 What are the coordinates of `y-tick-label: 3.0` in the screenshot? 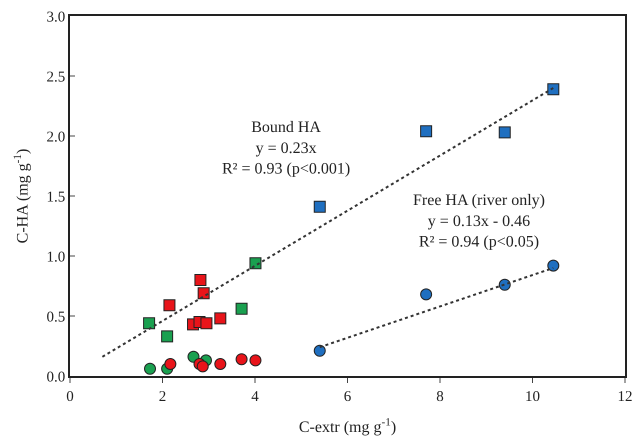 It's located at (56, 17).